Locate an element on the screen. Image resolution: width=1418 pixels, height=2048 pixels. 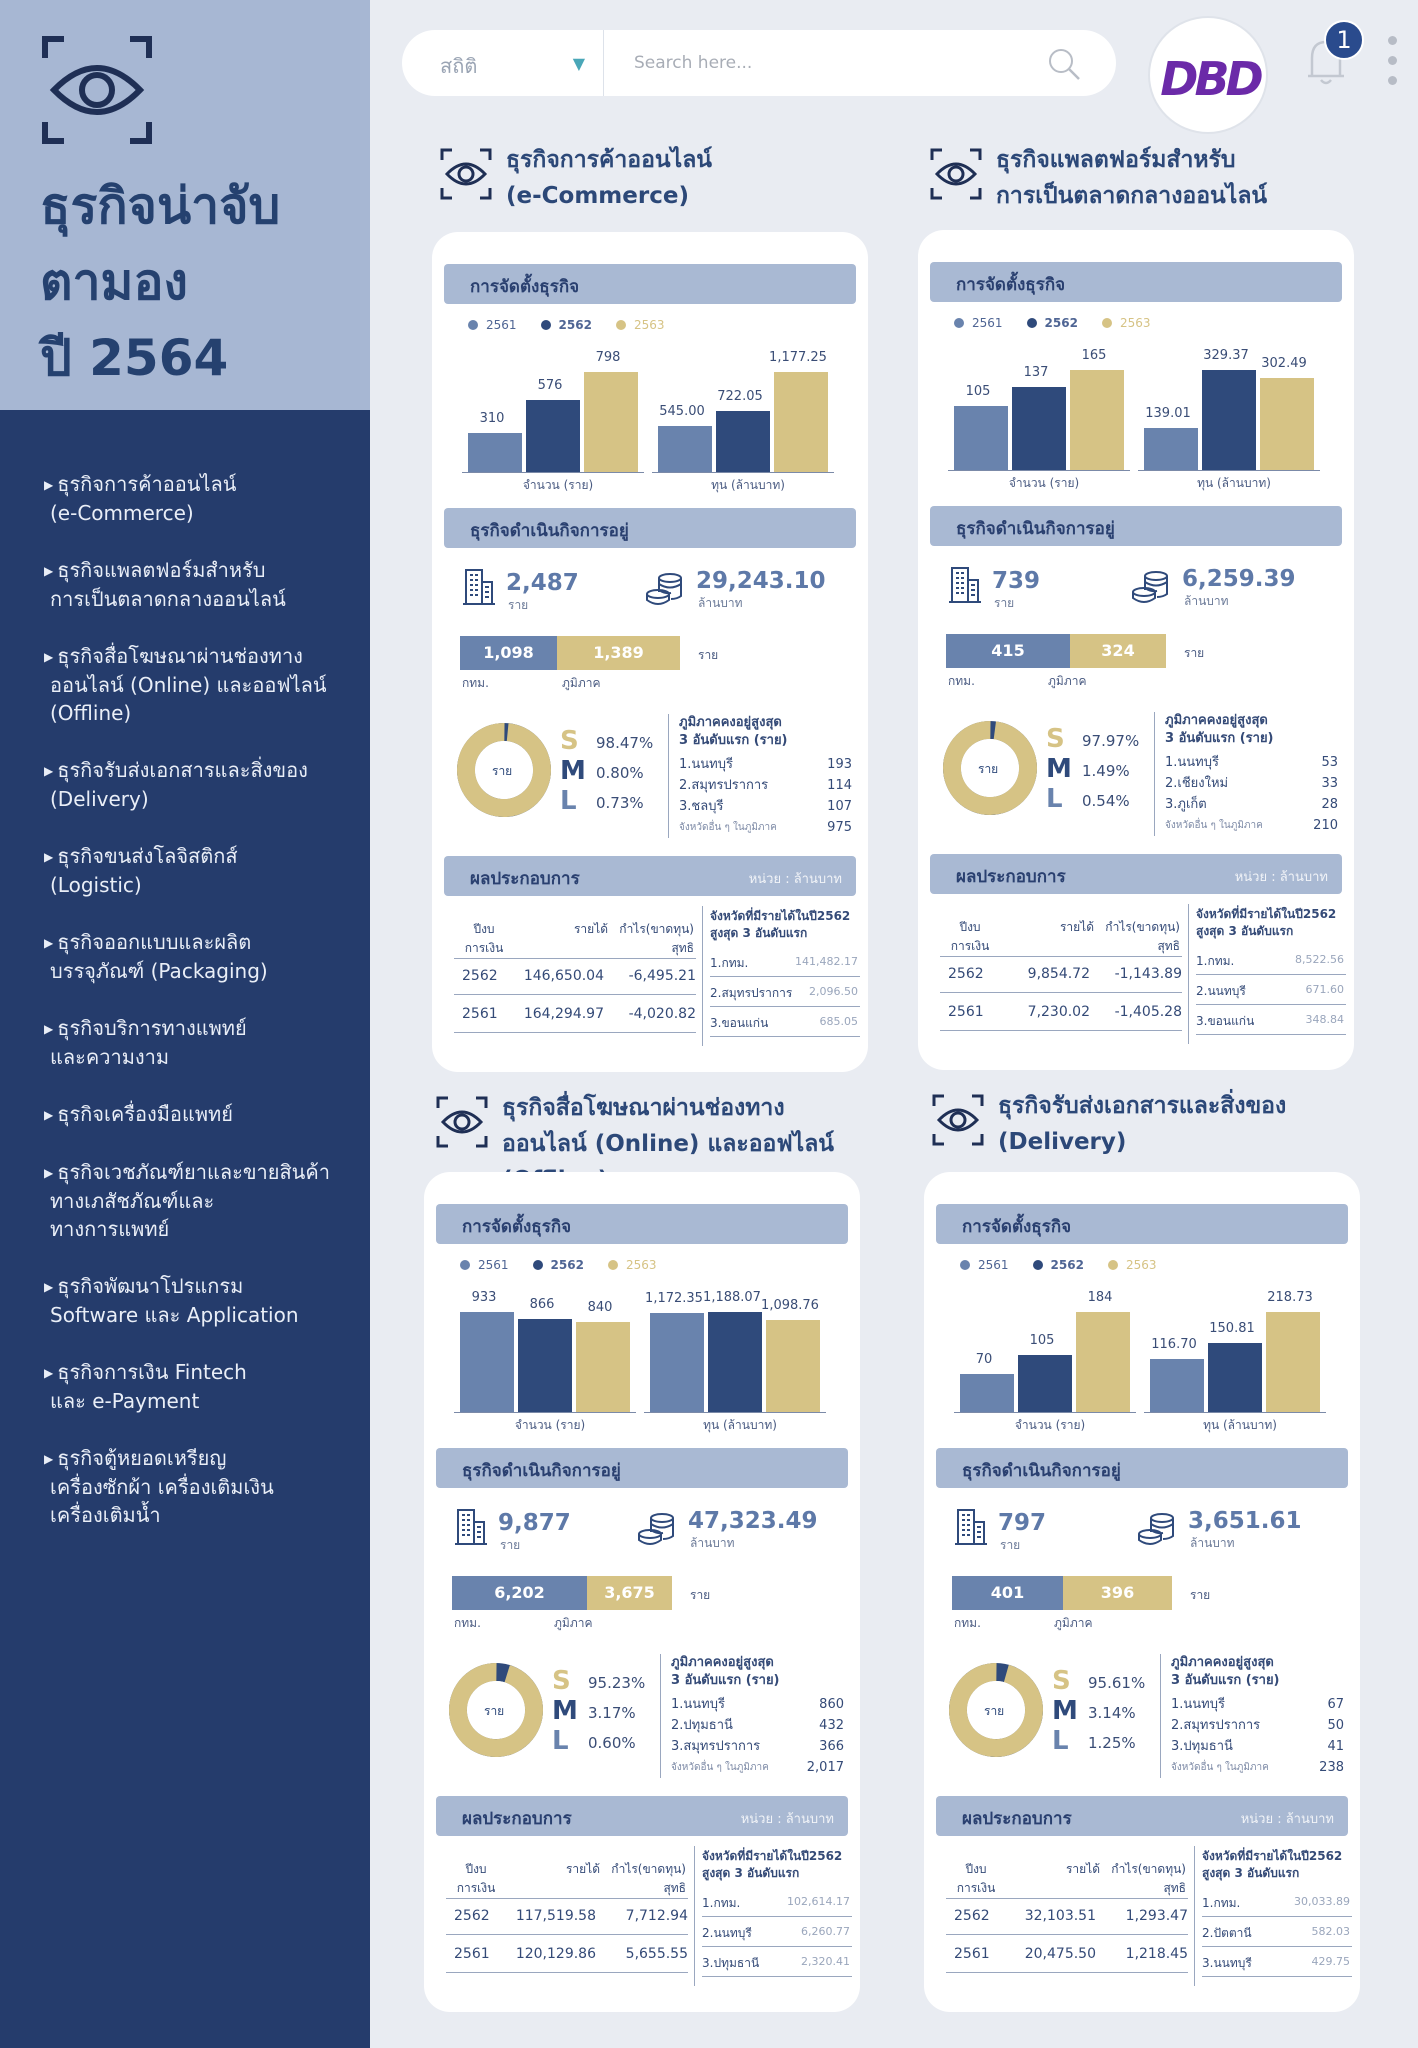
col-profit-line: กำไร(ขาดทุน) is located at coordinates (1148, 1869).